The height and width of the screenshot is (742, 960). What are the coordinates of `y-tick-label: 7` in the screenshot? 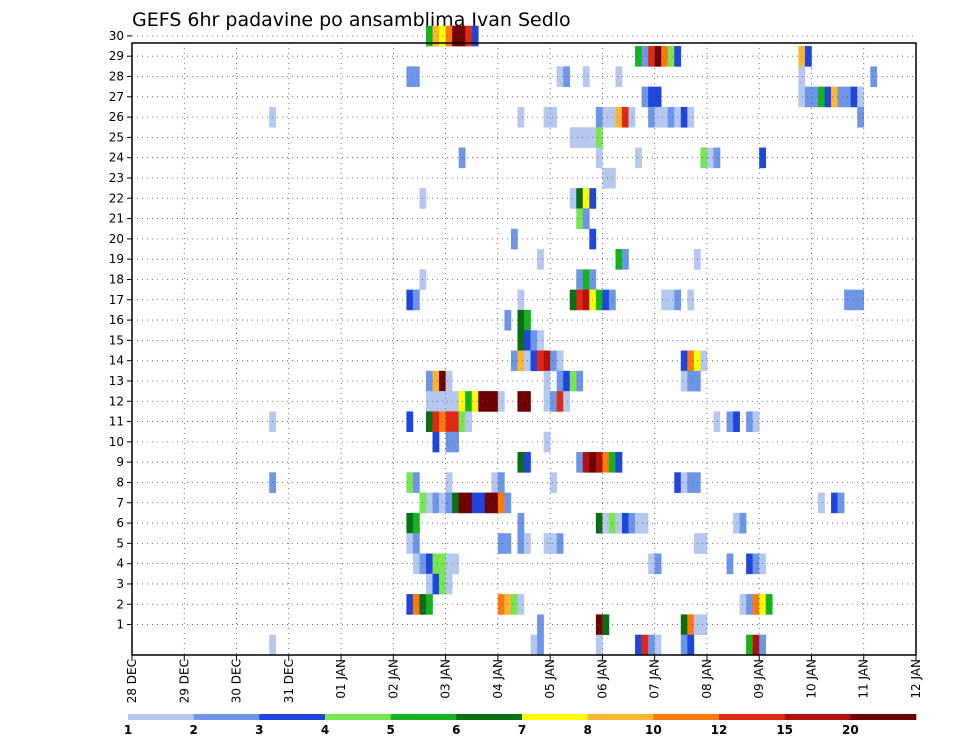 It's located at (120, 503).